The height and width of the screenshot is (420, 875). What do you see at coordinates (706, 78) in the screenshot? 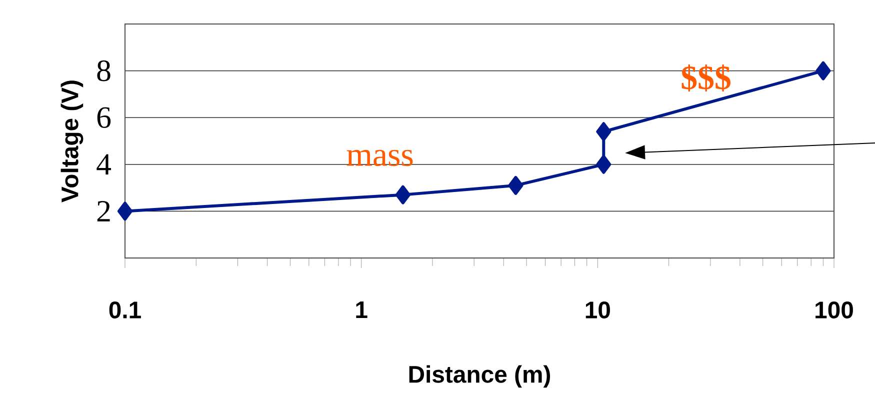
I see `annotation: $$$` at bounding box center [706, 78].